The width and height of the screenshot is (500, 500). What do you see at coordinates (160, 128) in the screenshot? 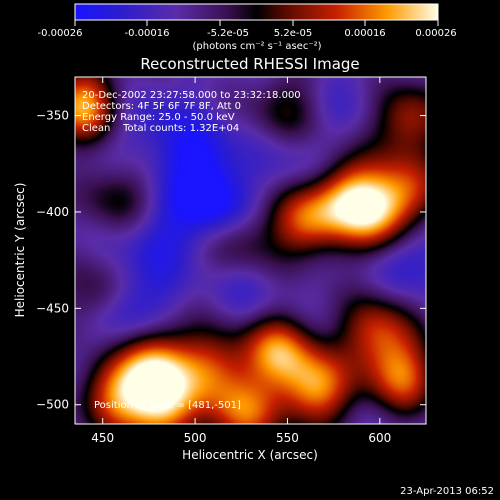
I see `annotation-counts: Clean Total counts: 1.32E+04` at bounding box center [160, 128].